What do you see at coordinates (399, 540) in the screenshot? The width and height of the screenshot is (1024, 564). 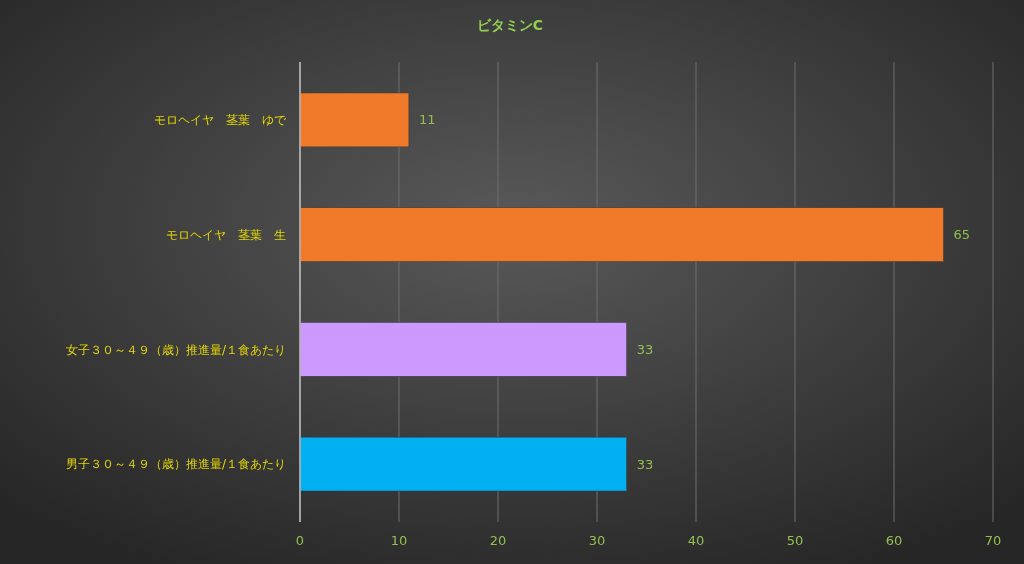 I see `x-tick-label: 10` at bounding box center [399, 540].